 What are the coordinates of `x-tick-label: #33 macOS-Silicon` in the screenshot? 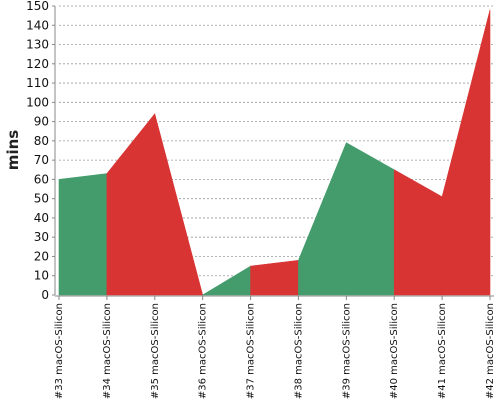 It's located at (59, 351).